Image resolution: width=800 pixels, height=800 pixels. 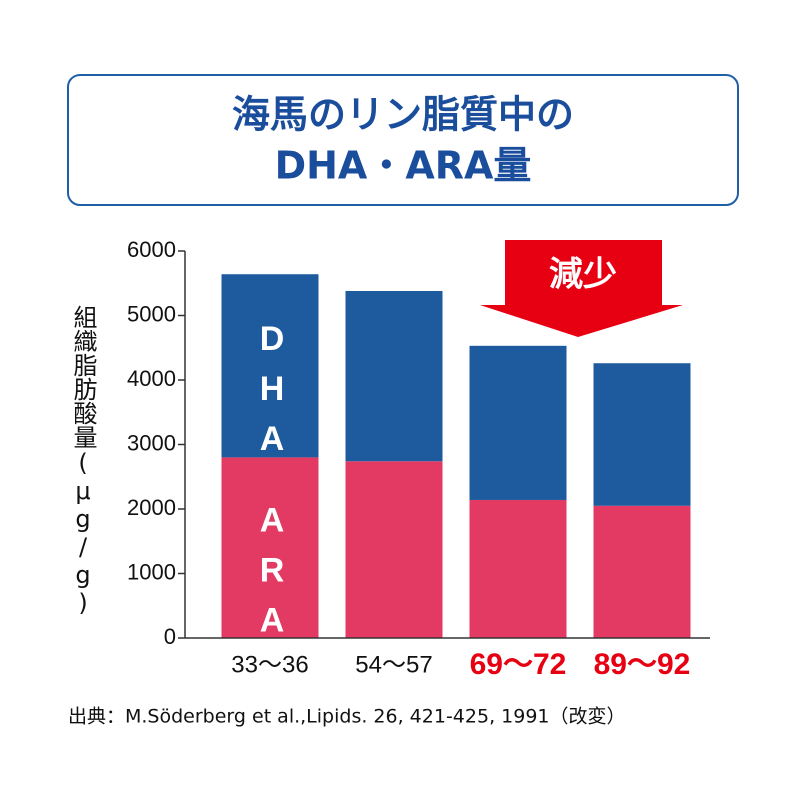 What do you see at coordinates (269, 664) in the screenshot?
I see `x-tick-label: 33〜36` at bounding box center [269, 664].